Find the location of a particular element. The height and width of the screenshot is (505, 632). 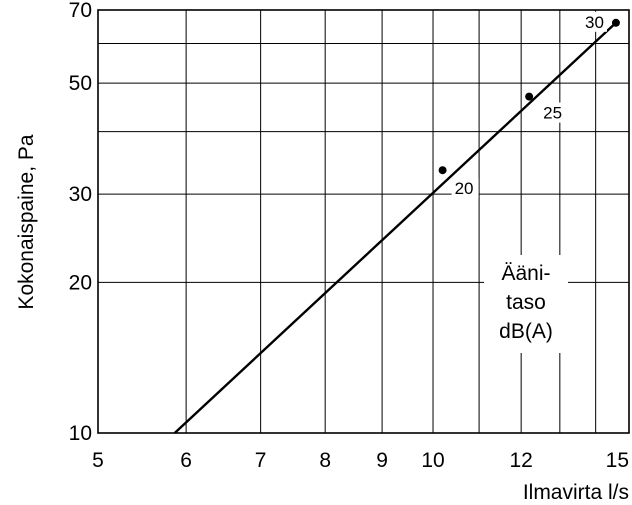

legend-line-3: dB(A) is located at coordinates (526, 331).